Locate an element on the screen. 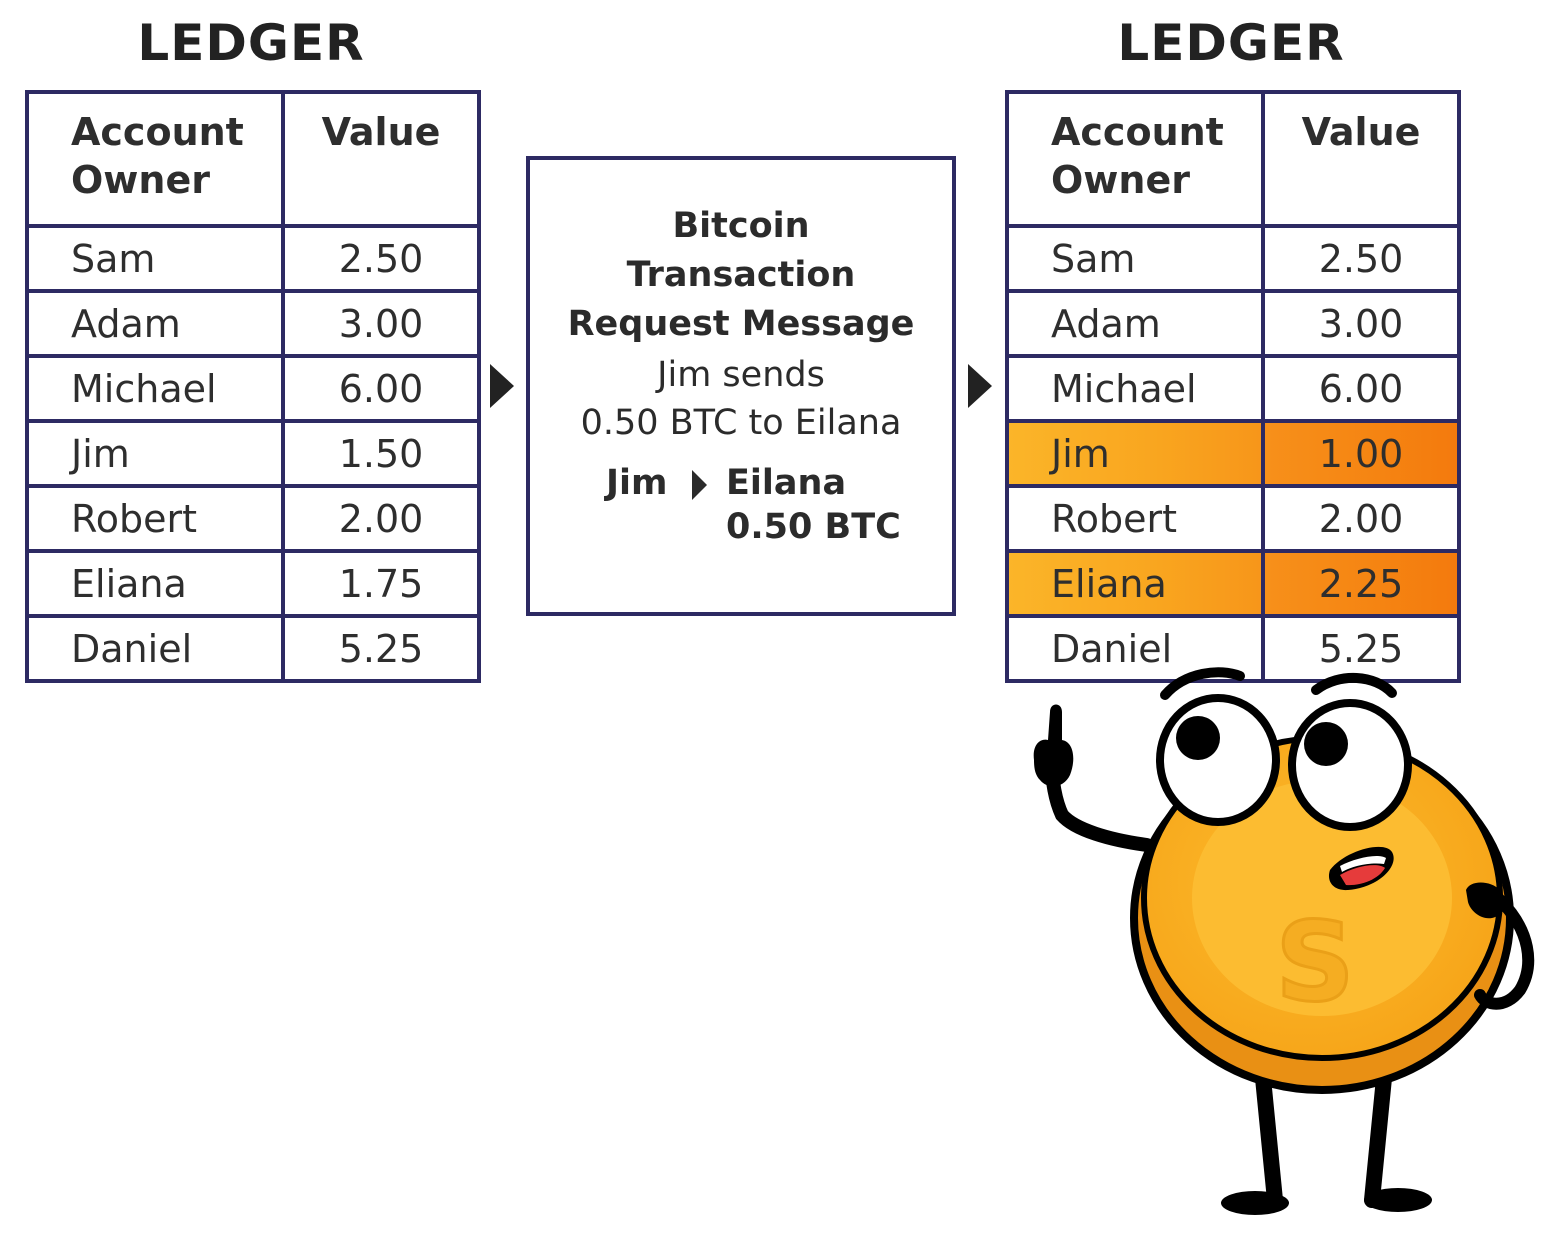 This screenshot has width=1563, height=1236. transfer-recipient: Eilana is located at coordinates (786, 483).